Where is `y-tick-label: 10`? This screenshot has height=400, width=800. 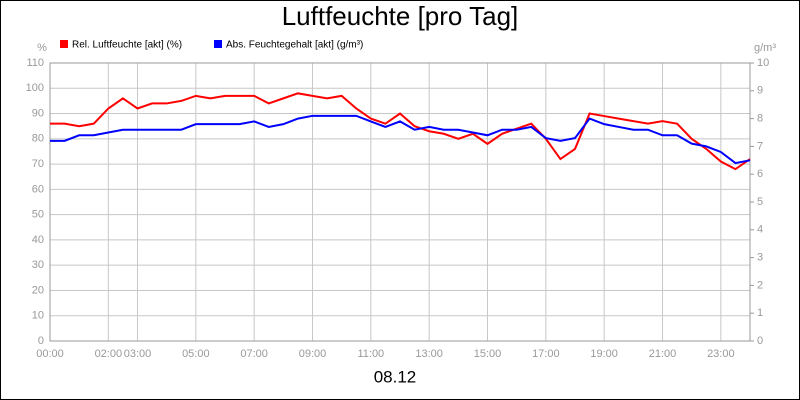 y-tick-label: 10 is located at coordinates (38, 316).